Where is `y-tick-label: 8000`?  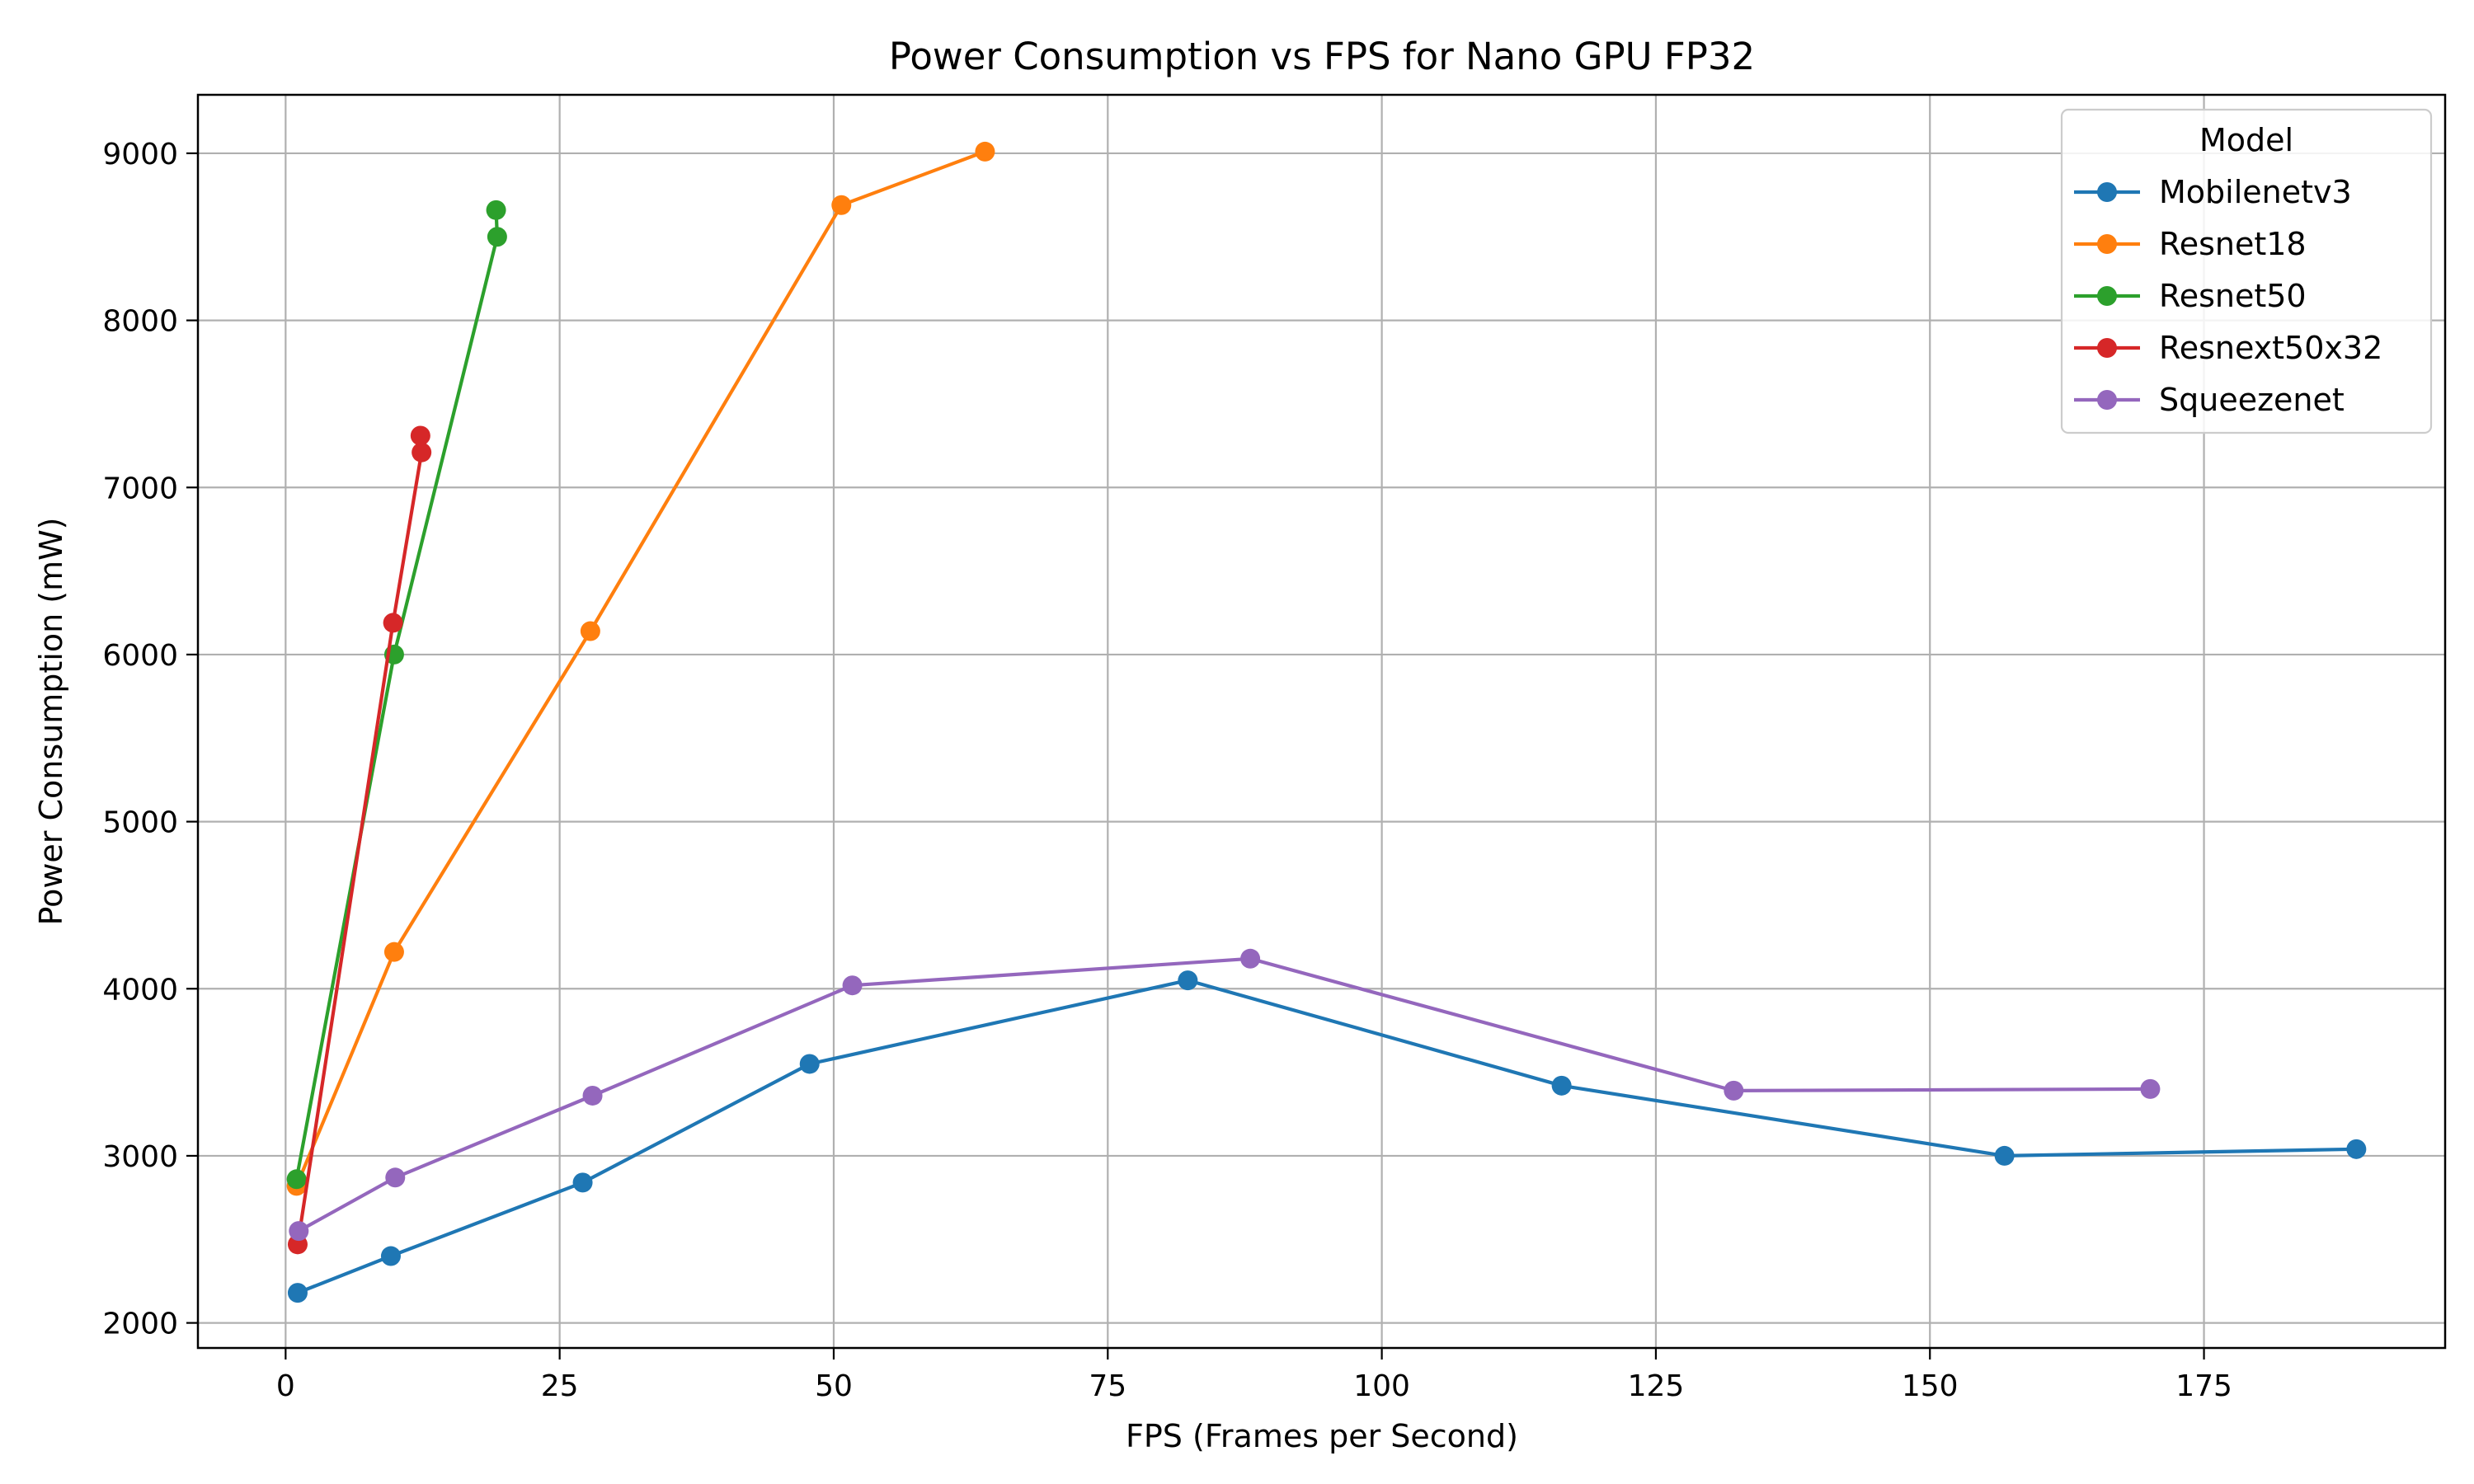 y-tick-label: 8000 is located at coordinates (140, 322).